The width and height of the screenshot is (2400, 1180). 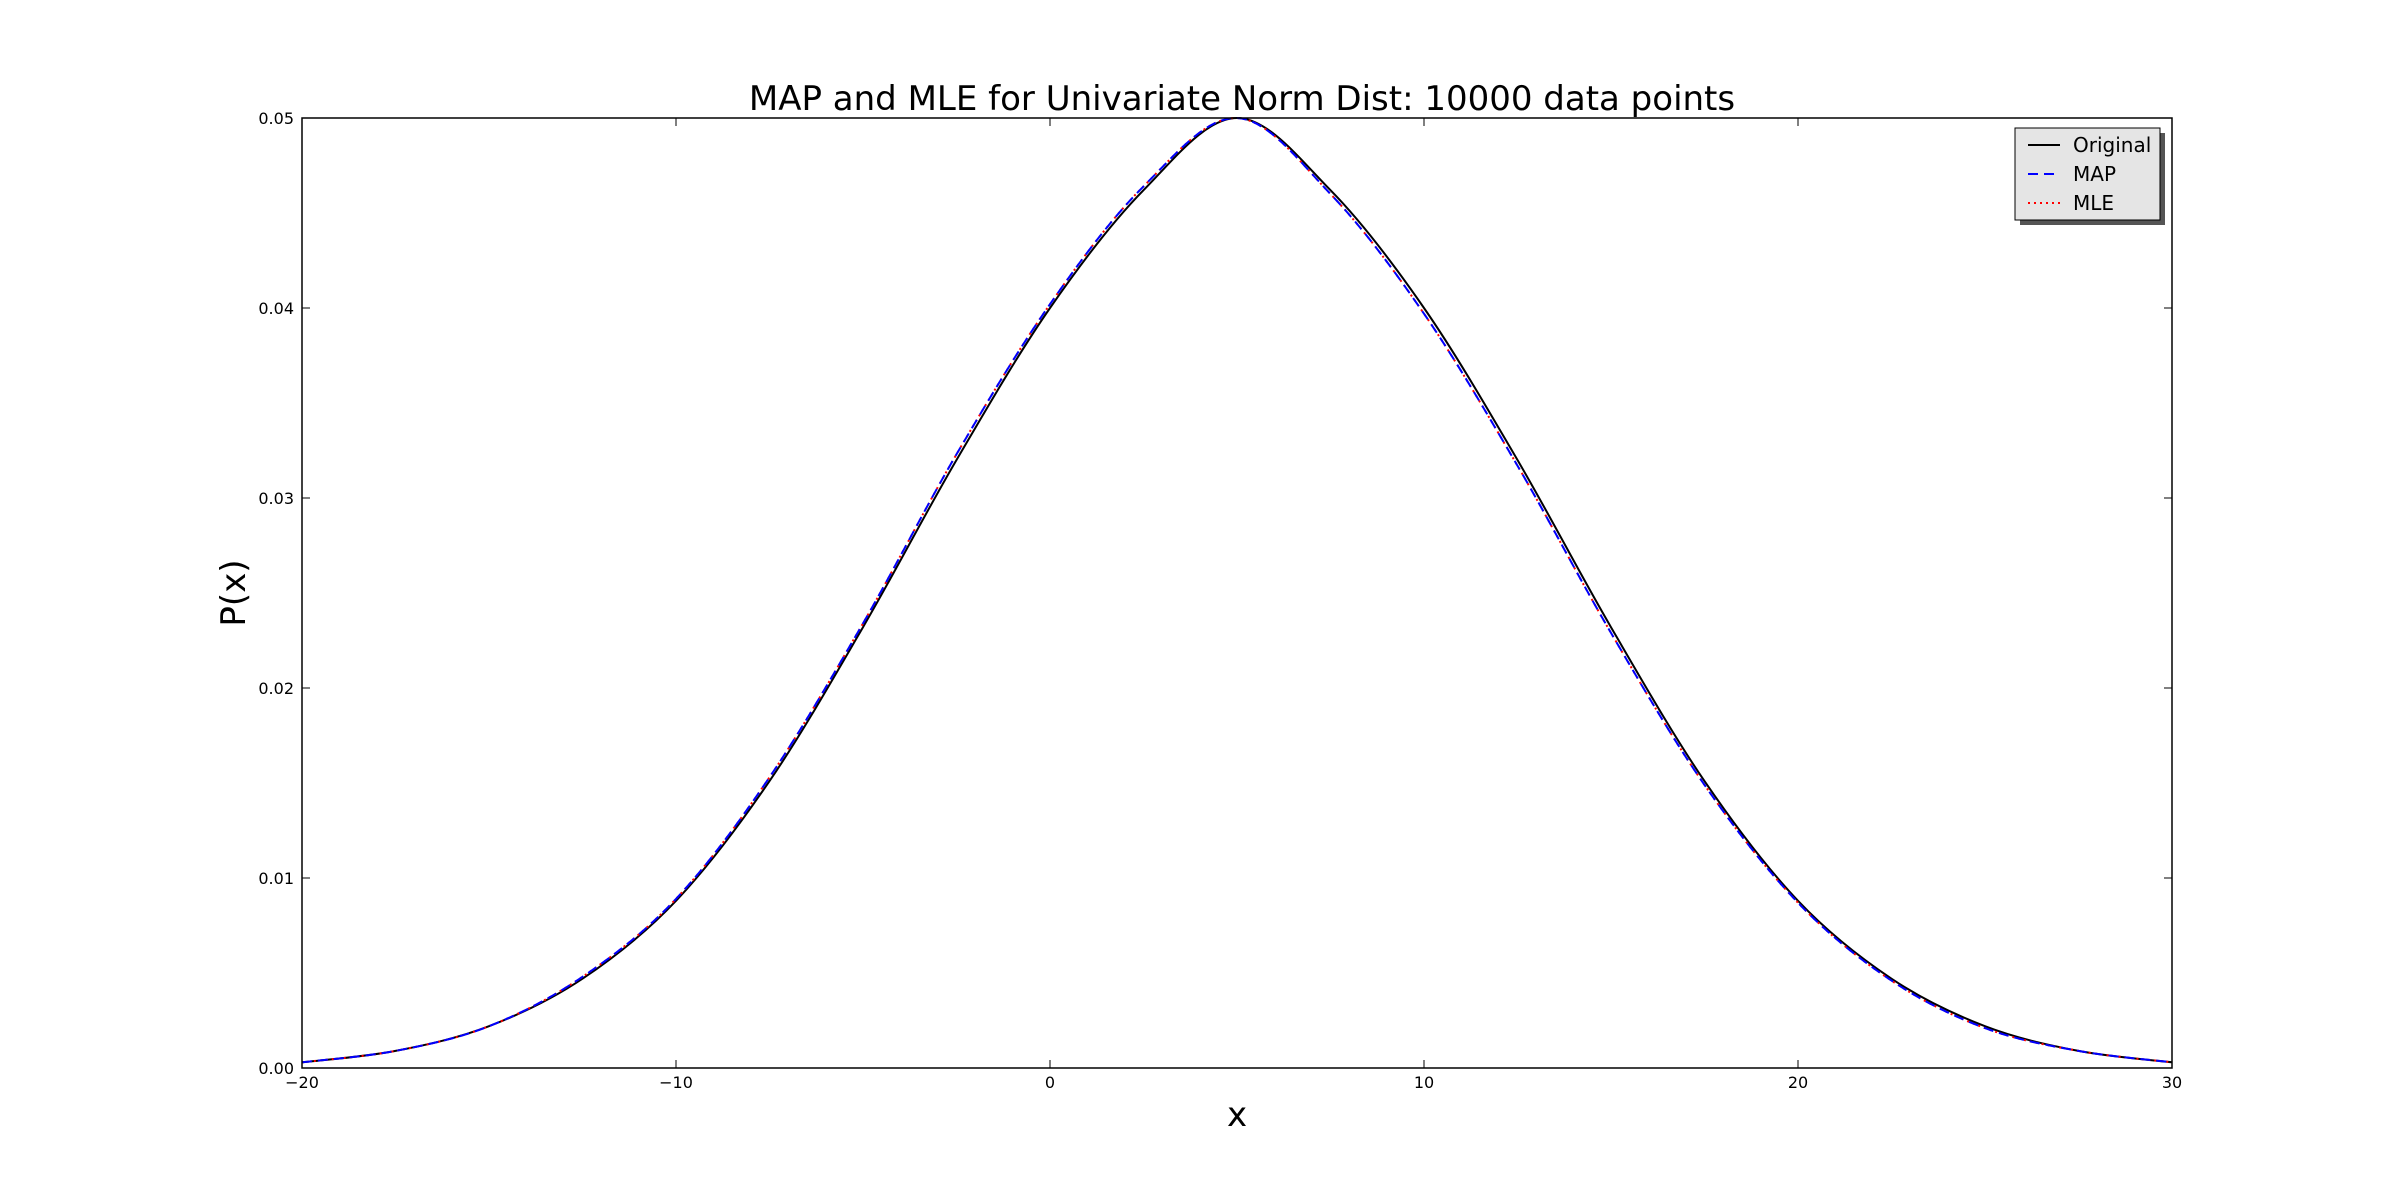 What do you see at coordinates (1424, 1082) in the screenshot?
I see `x-tick-label: 10` at bounding box center [1424, 1082].